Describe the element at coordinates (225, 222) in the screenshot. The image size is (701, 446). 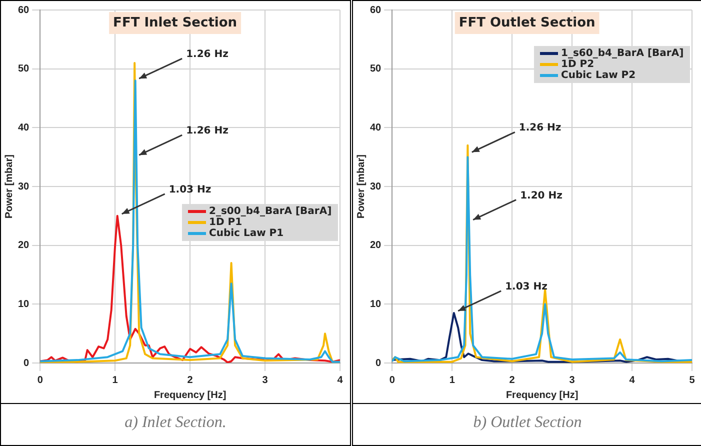
I see `legend-label: 1D P1` at that location.